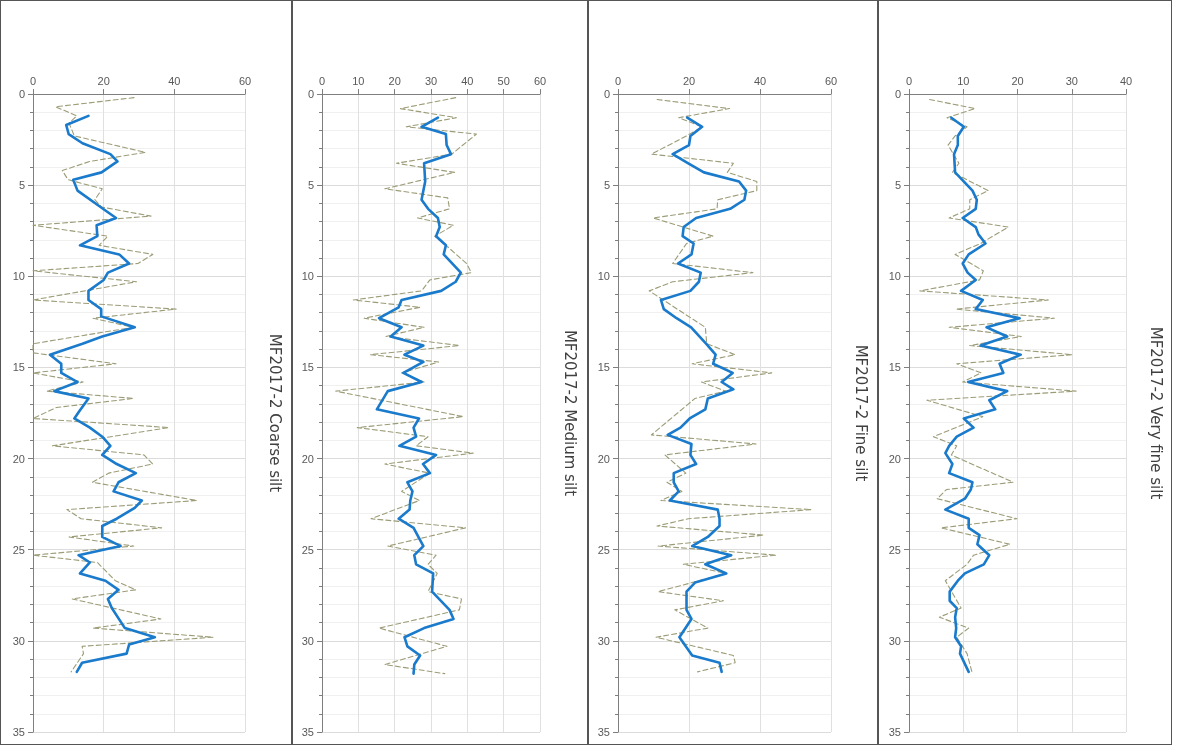  What do you see at coordinates (503, 80) in the screenshot?
I see `x-tick-label: 50` at bounding box center [503, 80].